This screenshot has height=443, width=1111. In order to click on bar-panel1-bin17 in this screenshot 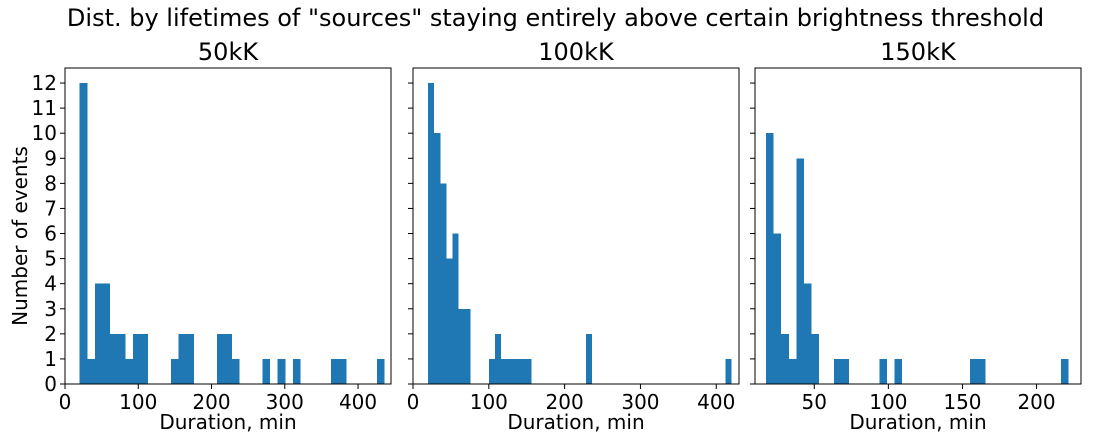, I will do `click(281, 371)`.